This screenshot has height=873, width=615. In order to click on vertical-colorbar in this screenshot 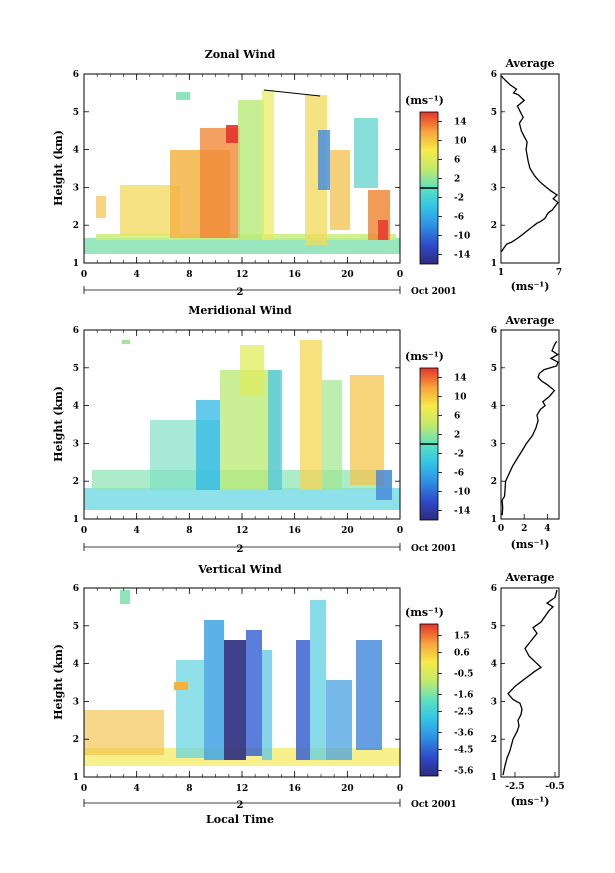, I will do `click(429, 700)`.